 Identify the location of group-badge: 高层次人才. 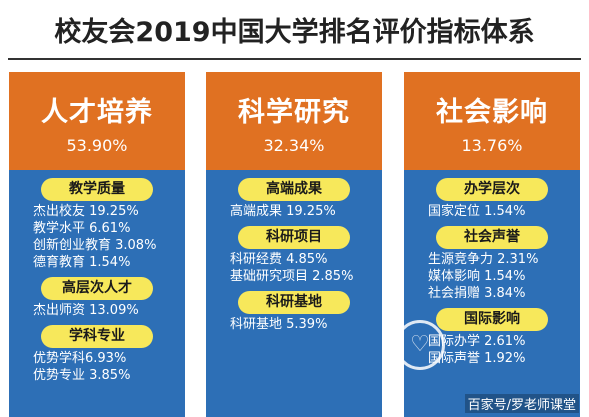
(97, 288).